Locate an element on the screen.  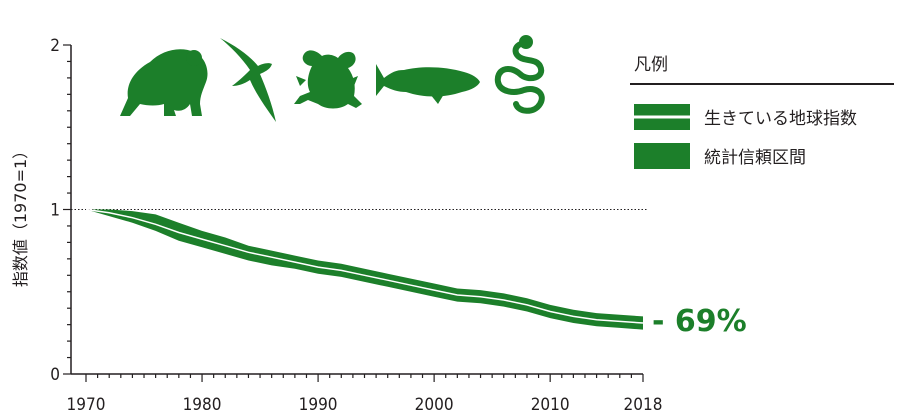
change-callout: - 69% is located at coordinates (699, 321).